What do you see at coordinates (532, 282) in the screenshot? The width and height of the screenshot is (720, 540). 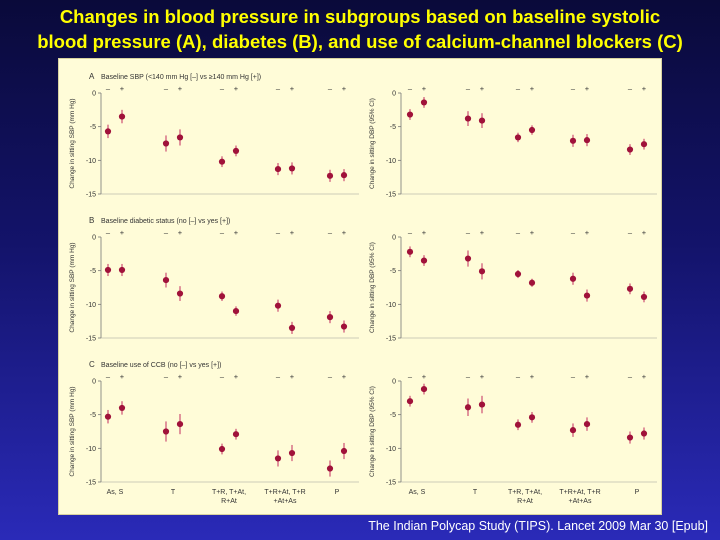 I see `point-b-dbp-2-plus` at bounding box center [532, 282].